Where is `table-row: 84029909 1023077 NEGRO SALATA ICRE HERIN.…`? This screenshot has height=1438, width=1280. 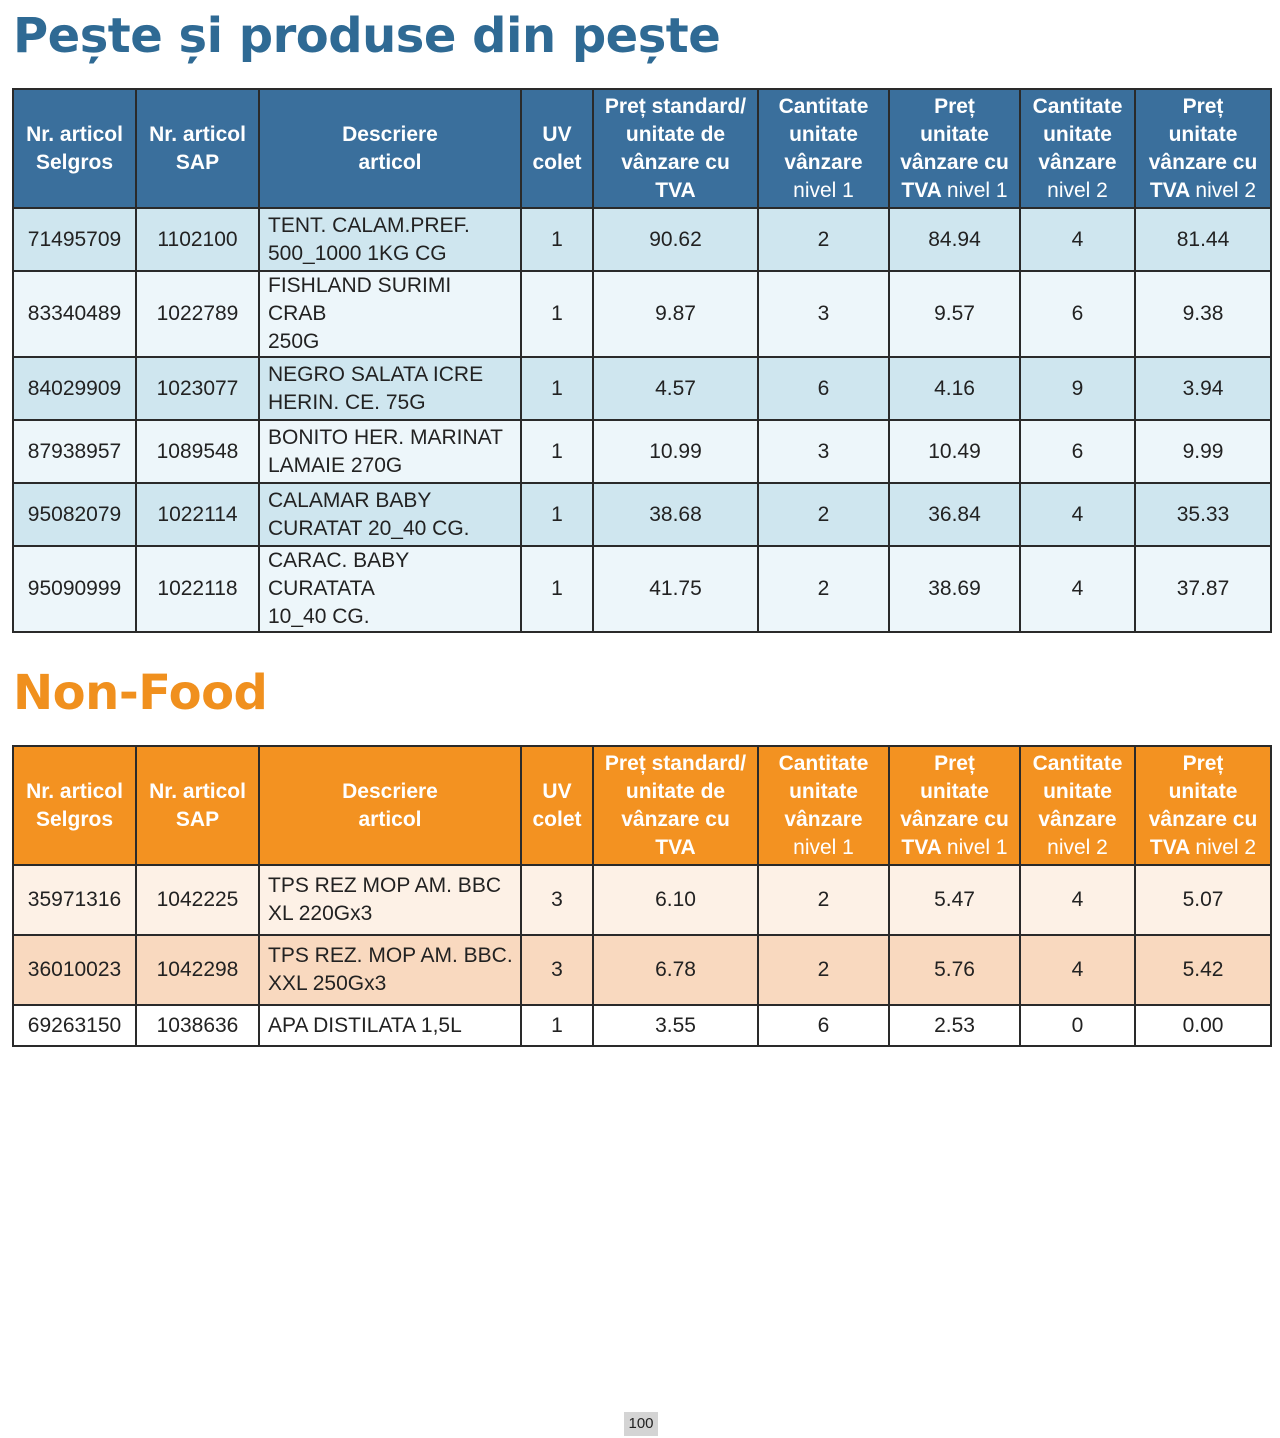 table-row: 84029909 1023077 NEGRO SALATA ICRE HERIN.… is located at coordinates (642, 388).